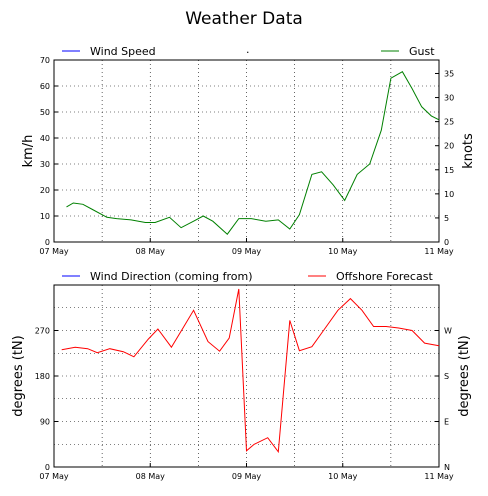  What do you see at coordinates (384, 276) in the screenshot?
I see `legend-label-offshore-forecast: Offshore Forecast` at bounding box center [384, 276].